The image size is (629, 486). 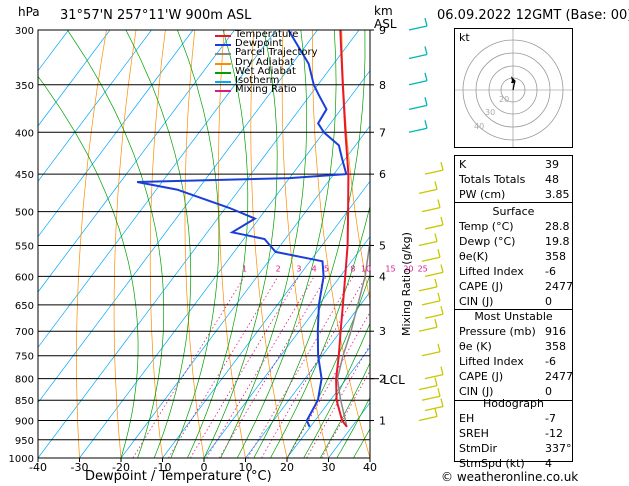 I want to click on legend-label: Parcel Trajectory, so click(x=276, y=53).